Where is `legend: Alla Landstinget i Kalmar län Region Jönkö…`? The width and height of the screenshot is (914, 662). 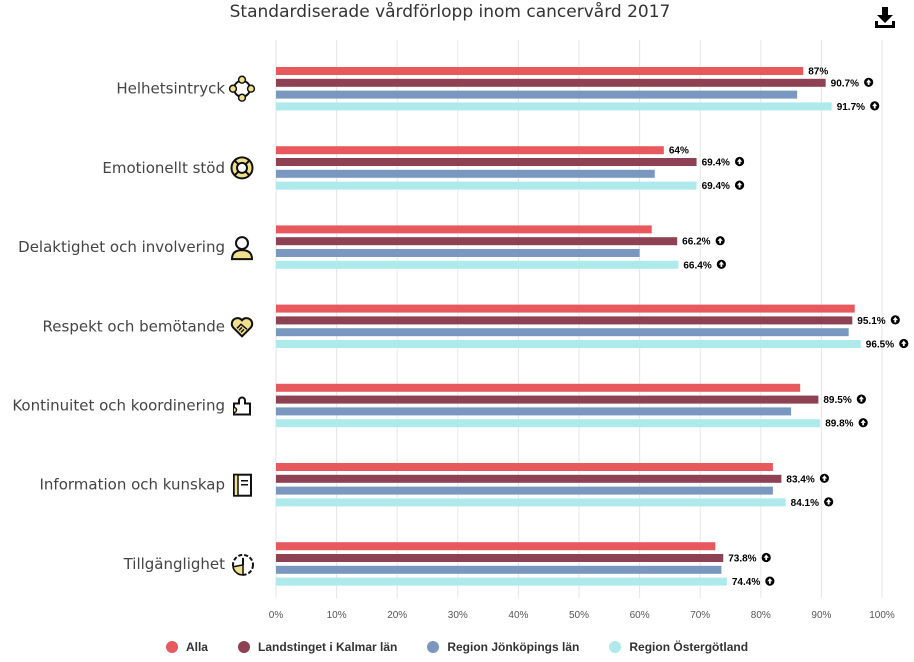 legend: Alla Landstinget i Kalmar län Region Jönkö… is located at coordinates (457, 647).